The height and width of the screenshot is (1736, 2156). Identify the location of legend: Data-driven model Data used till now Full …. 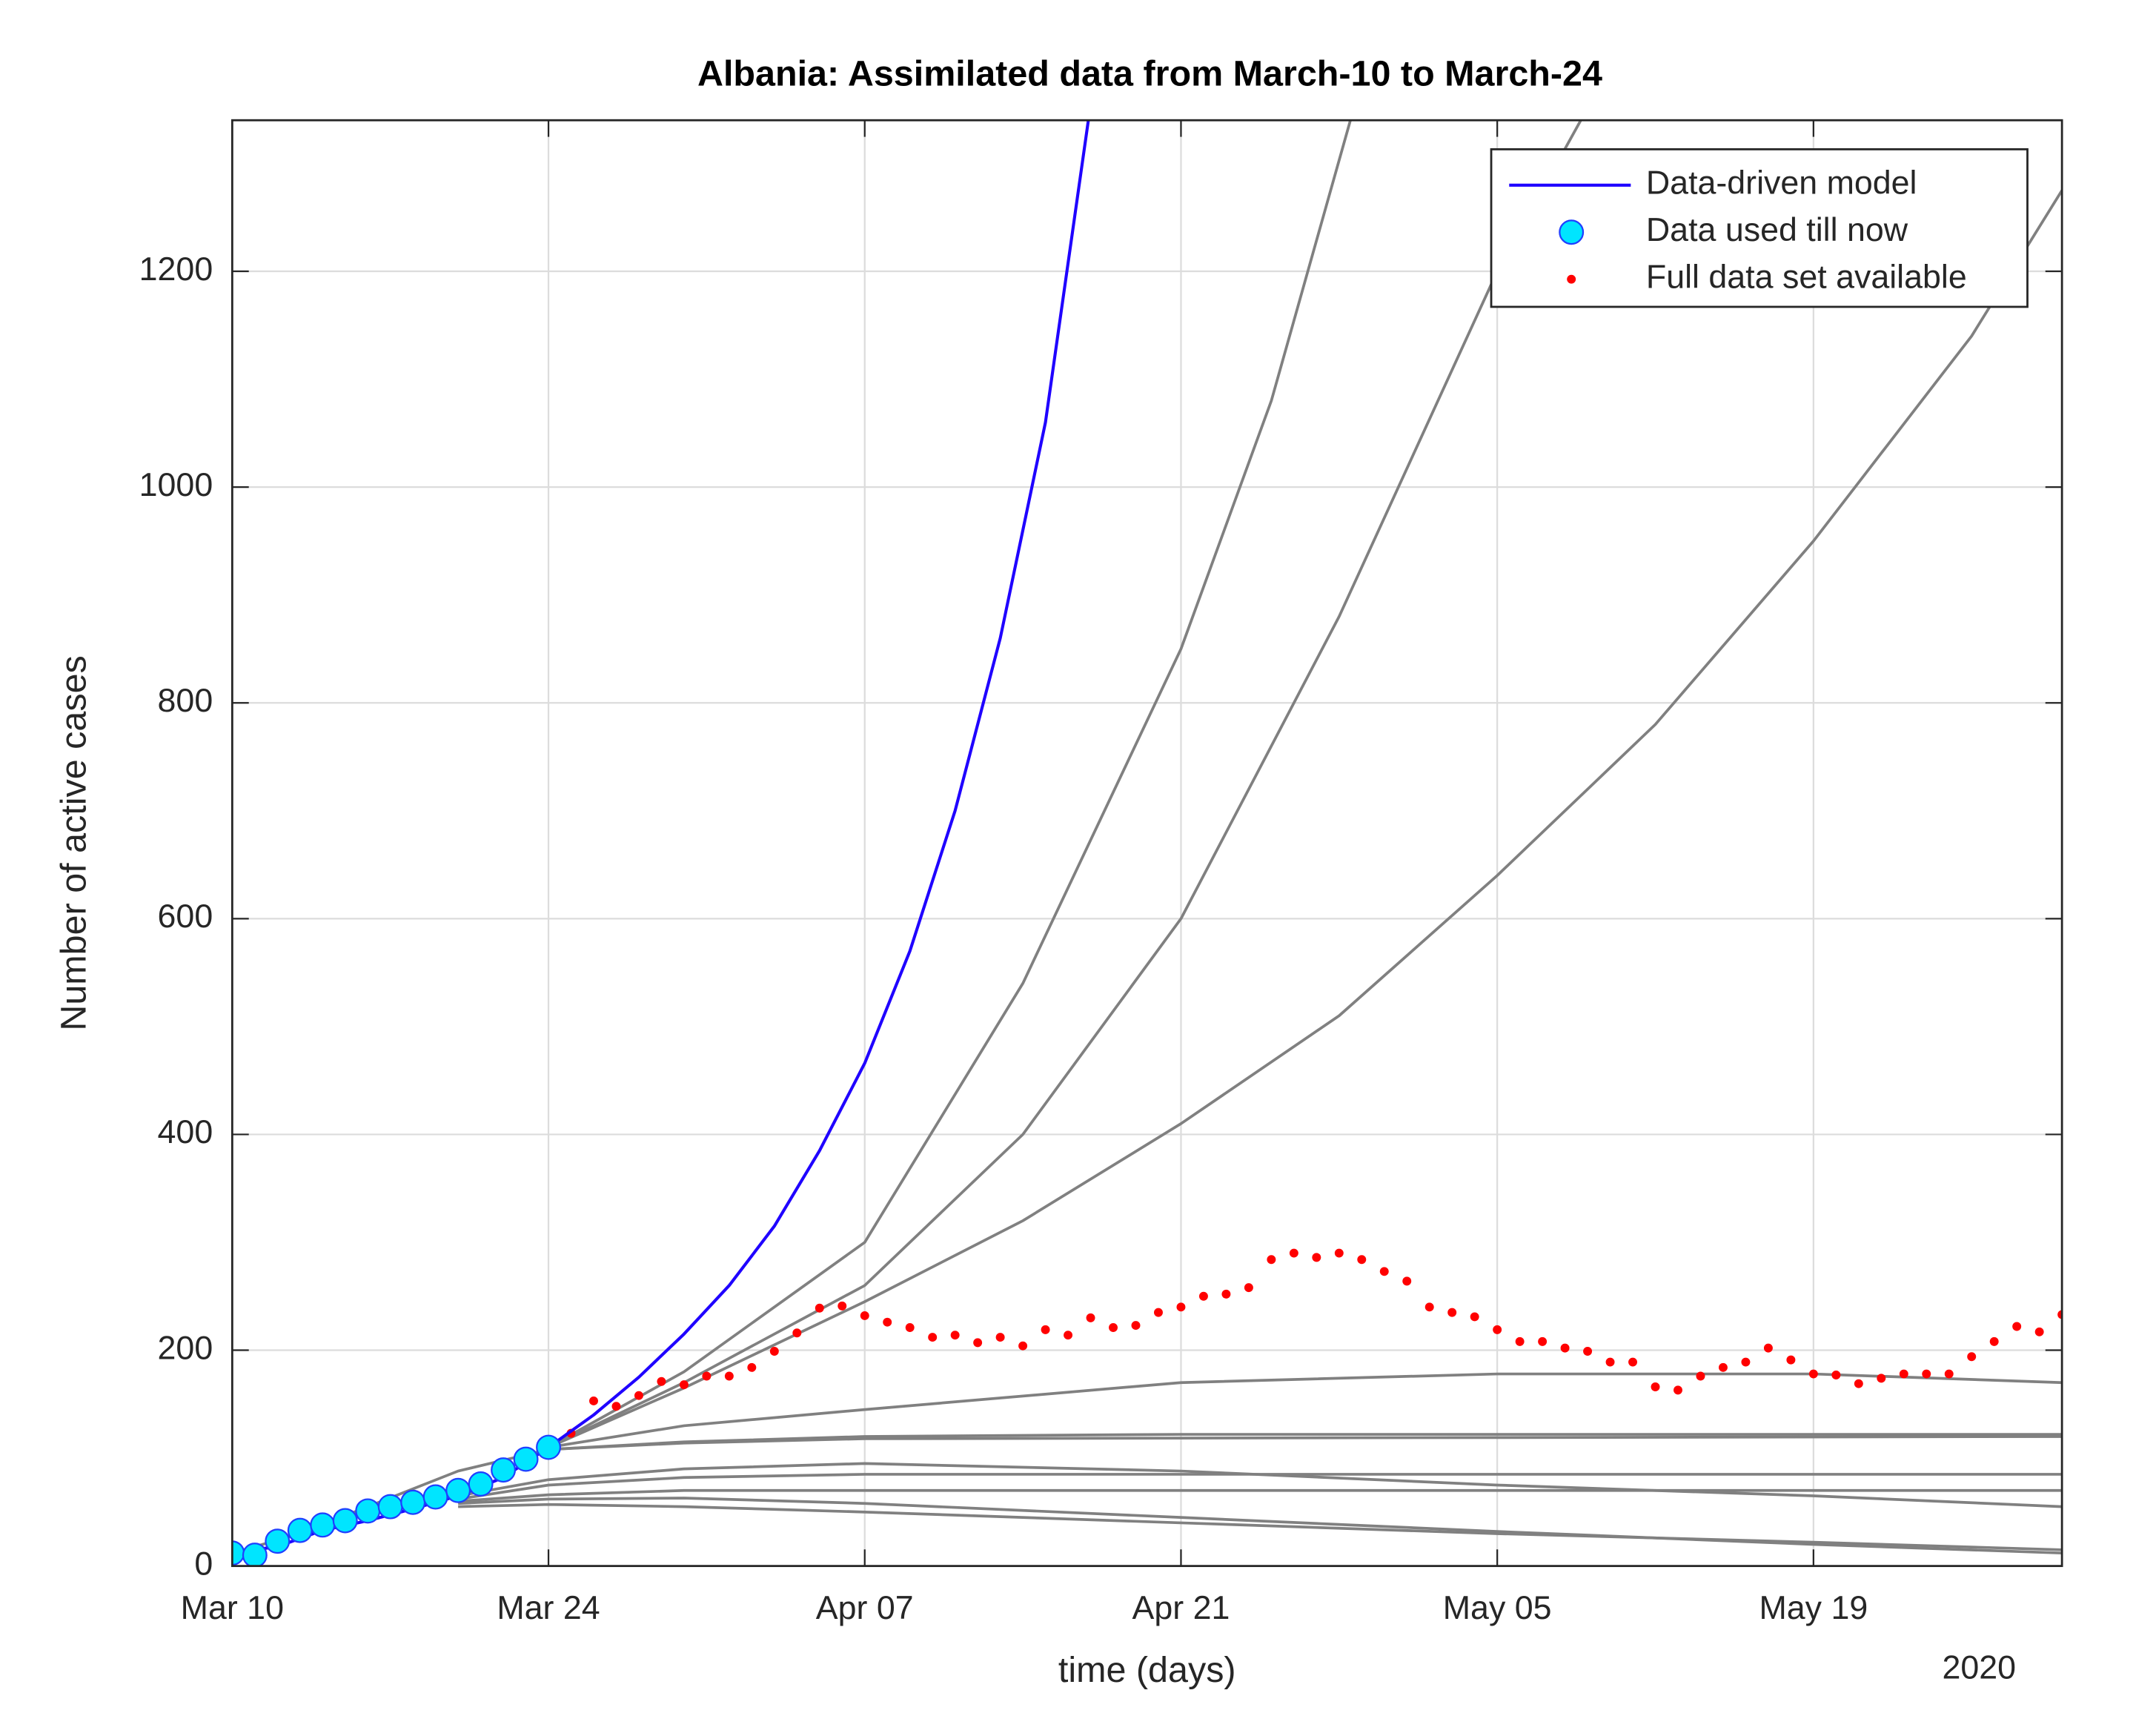
(1760, 228).